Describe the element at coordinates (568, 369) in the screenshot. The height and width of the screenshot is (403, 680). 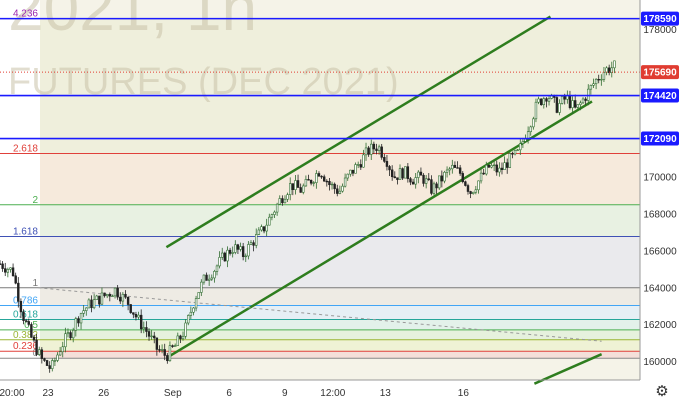
I see `channel-line-third` at that location.